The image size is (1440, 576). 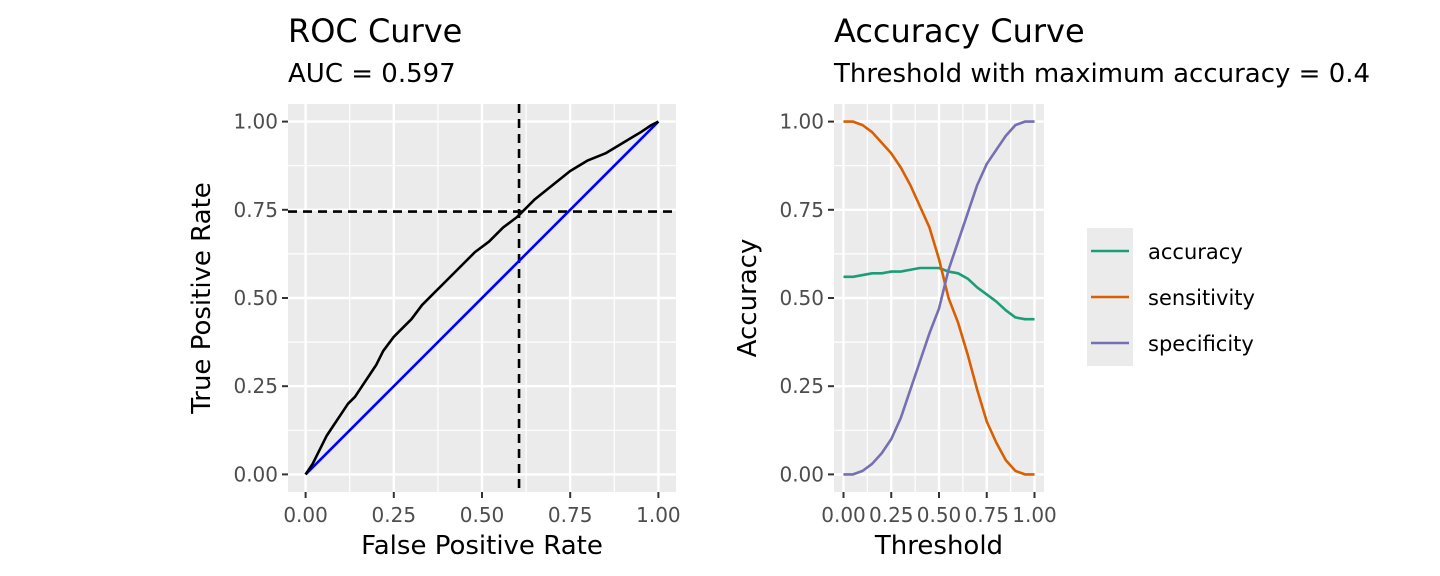 I want to click on accuracy-y-tick-label: 0.75, so click(x=801, y=210).